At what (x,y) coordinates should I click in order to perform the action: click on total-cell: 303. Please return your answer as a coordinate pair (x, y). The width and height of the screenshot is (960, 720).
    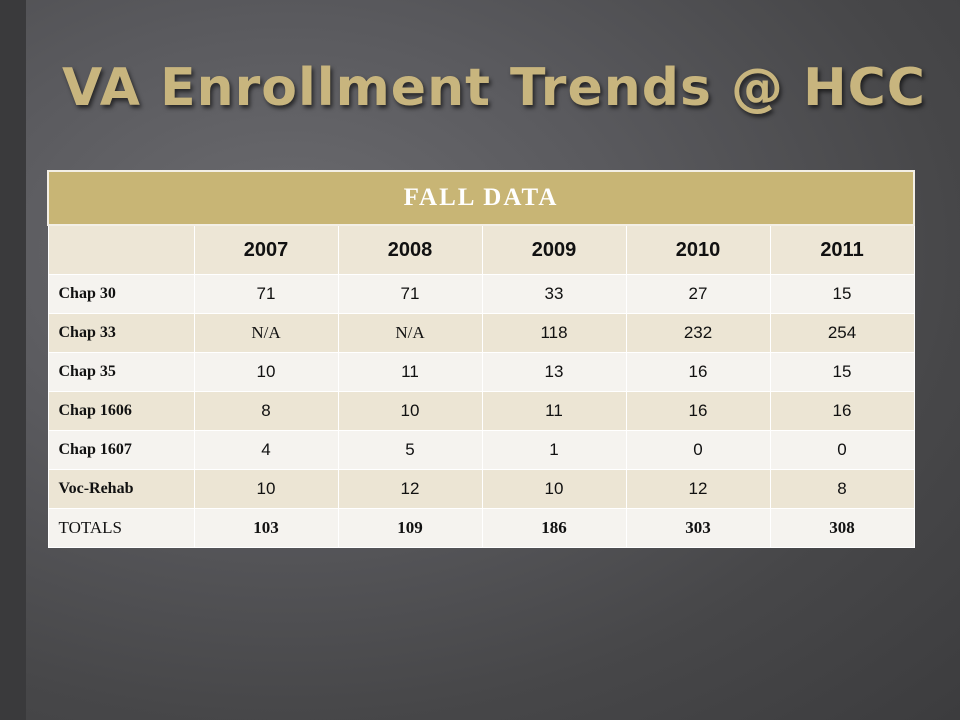
    Looking at the image, I should click on (698, 528).